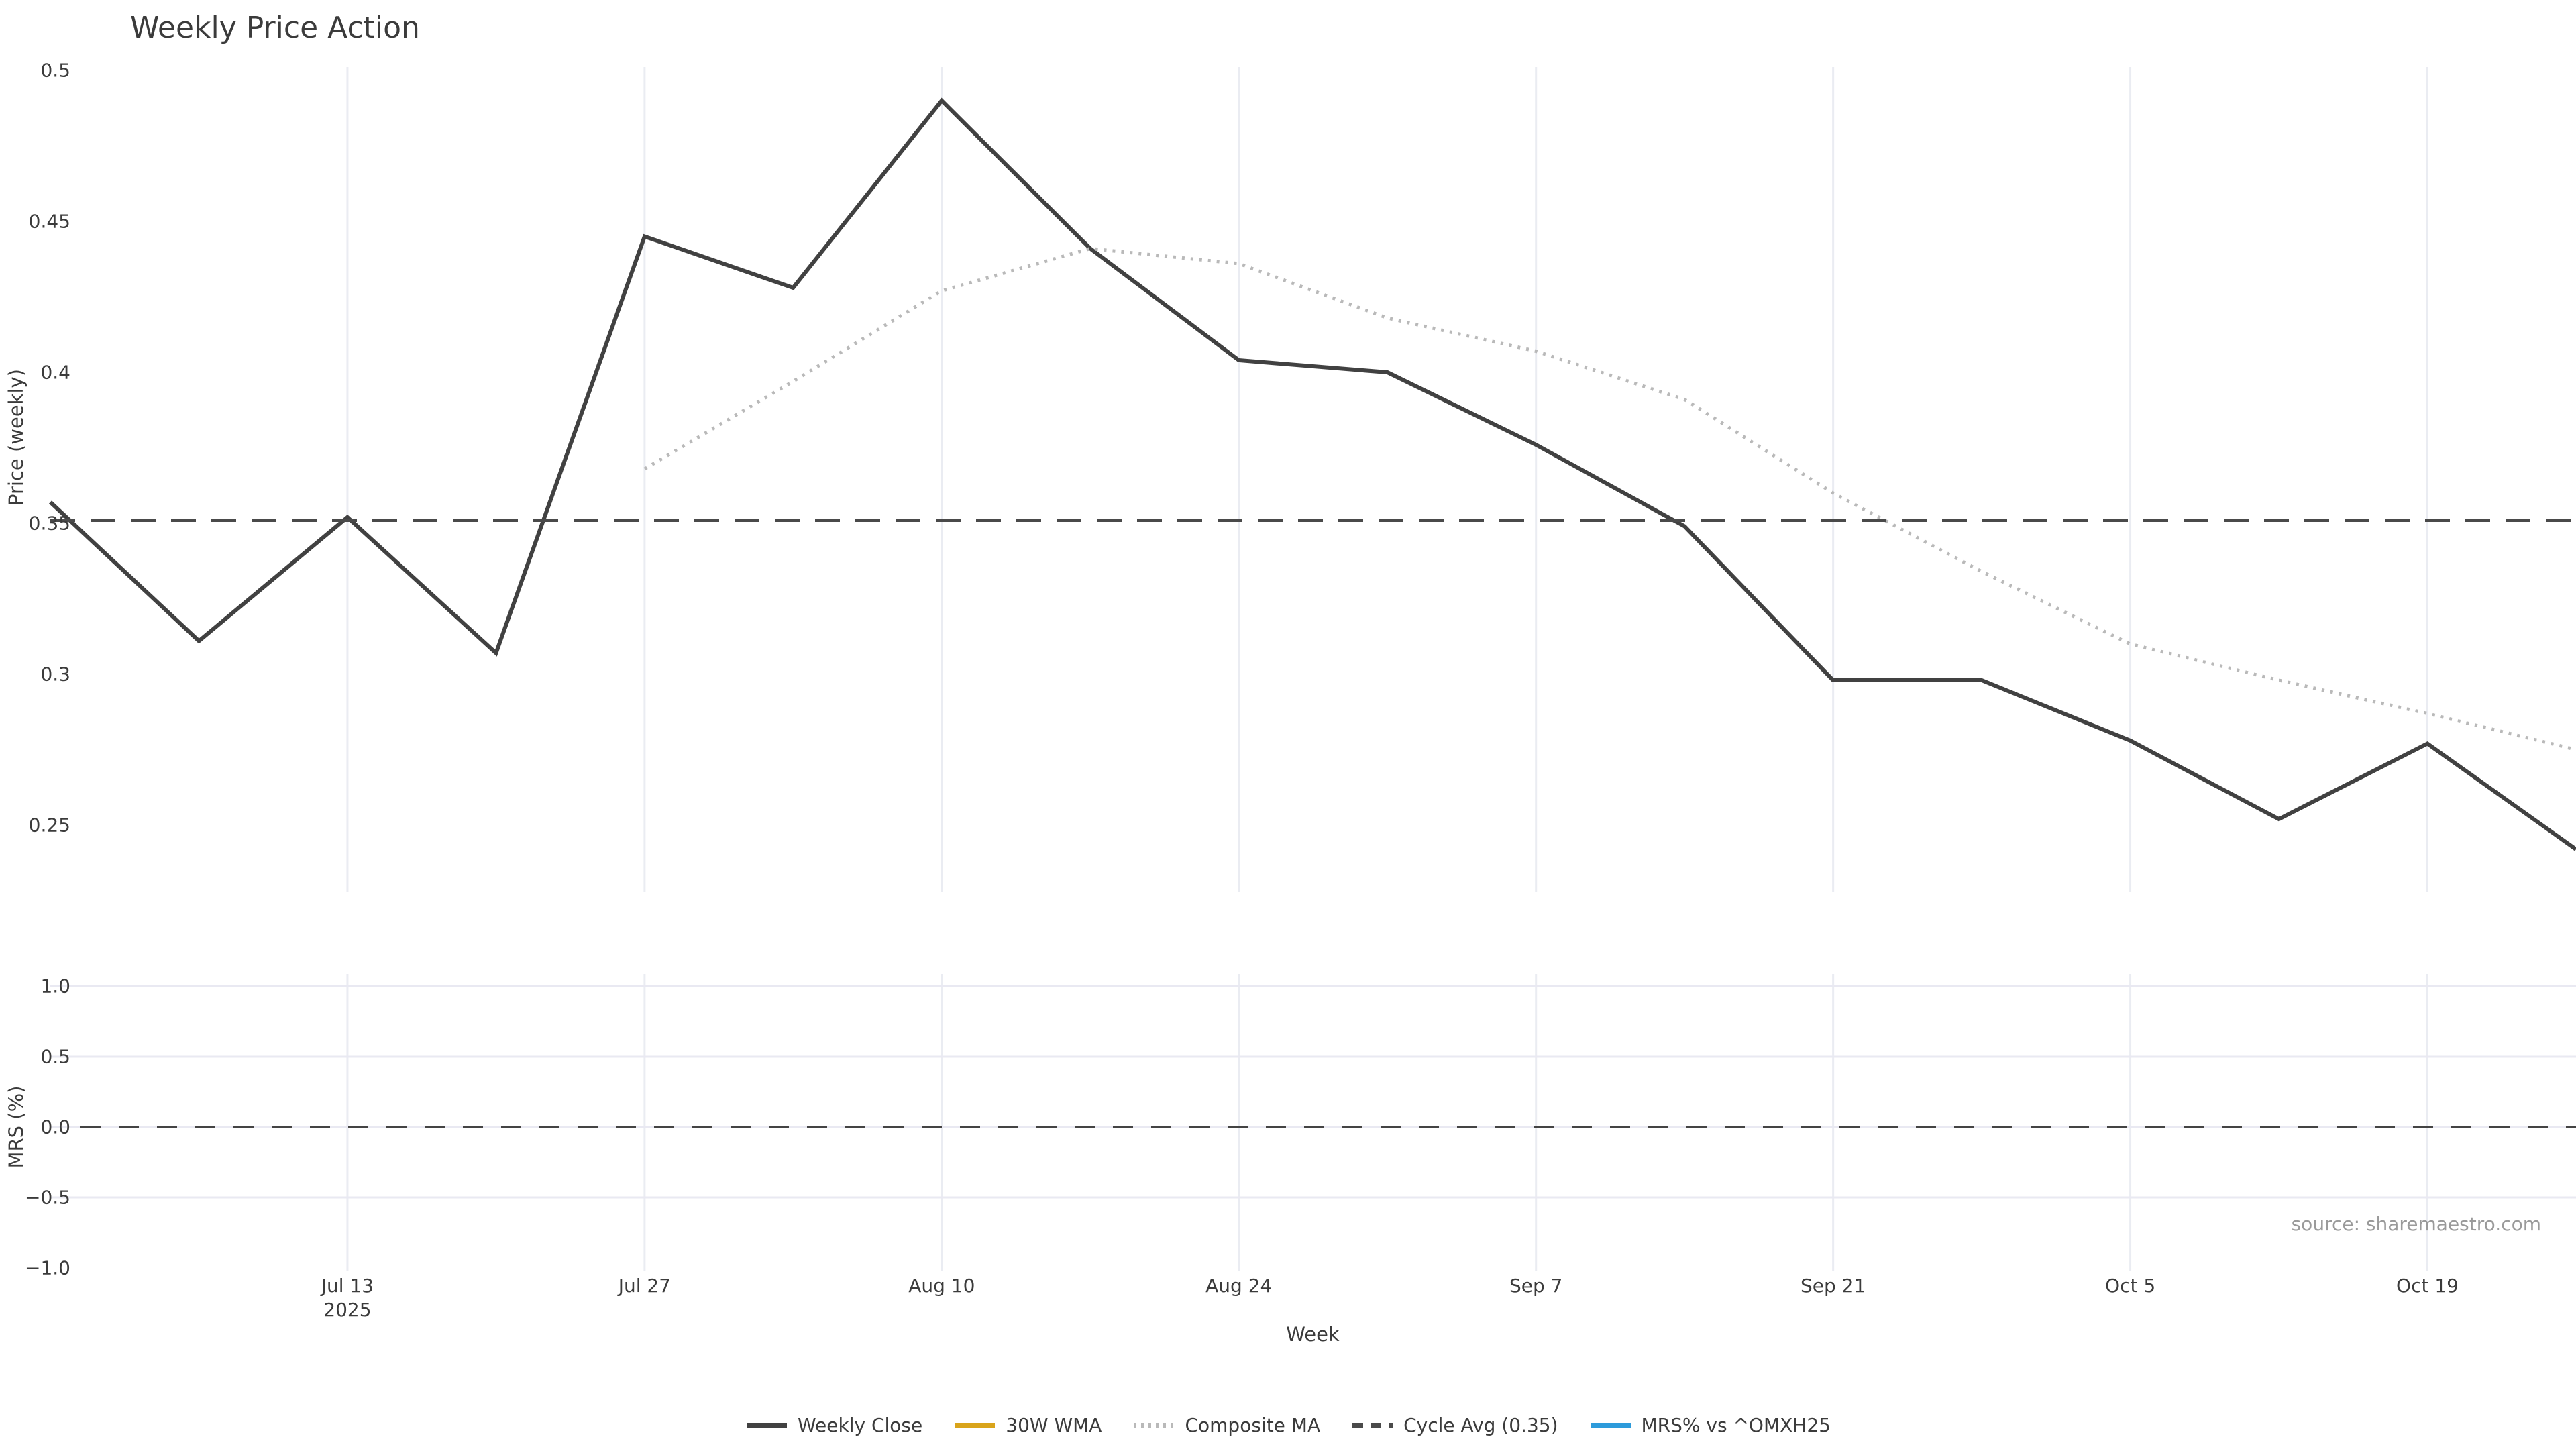 This screenshot has height=1449, width=2576. What do you see at coordinates (1054, 1425) in the screenshot?
I see `legend-label: 30W WMA` at bounding box center [1054, 1425].